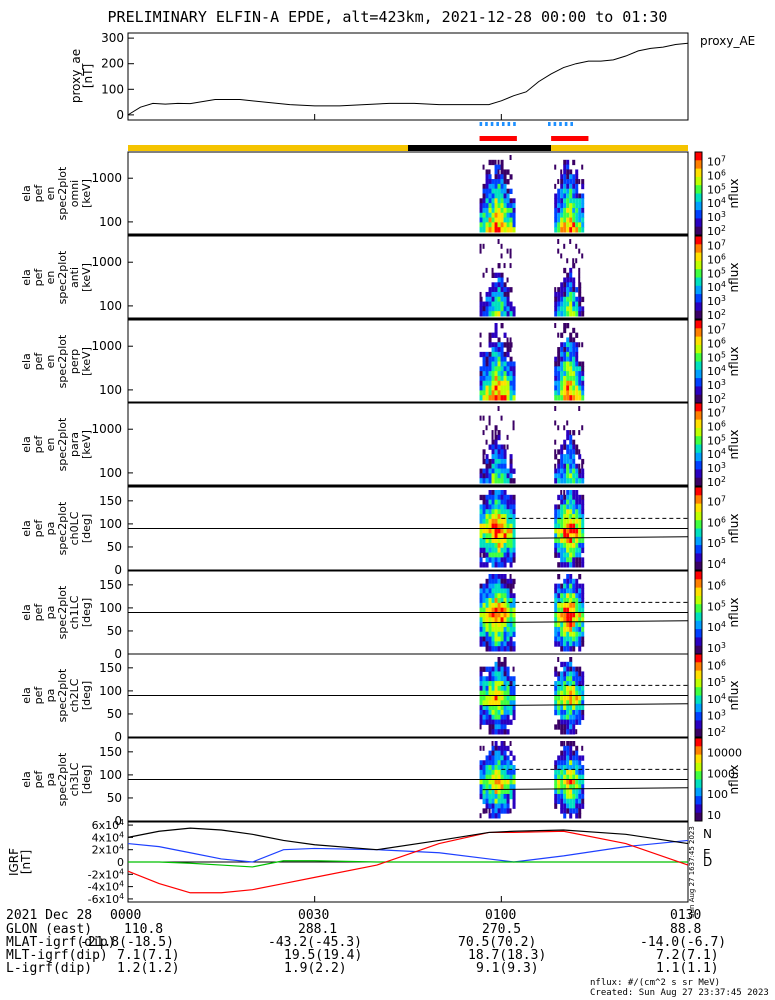 The width and height of the screenshot is (775, 1000). I want to click on panel-ylabel: spec2plot, so click(62, 361).